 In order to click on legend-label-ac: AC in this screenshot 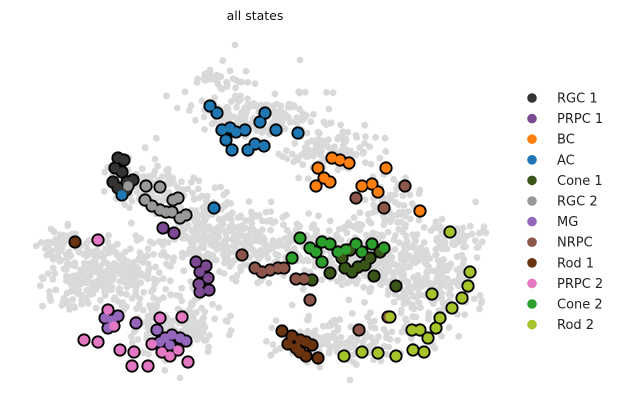, I will do `click(566, 160)`.